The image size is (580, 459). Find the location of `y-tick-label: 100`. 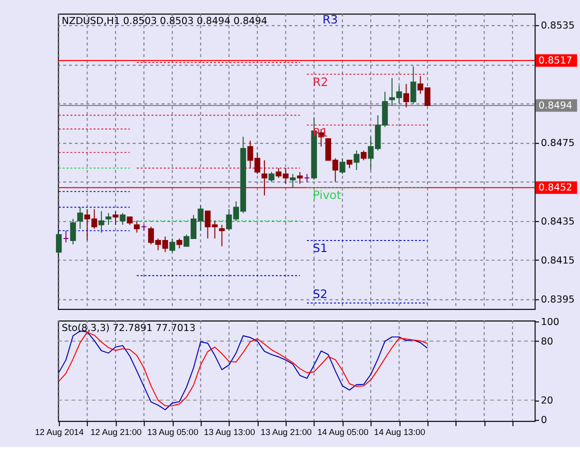

y-tick-label: 100 is located at coordinates (550, 322).